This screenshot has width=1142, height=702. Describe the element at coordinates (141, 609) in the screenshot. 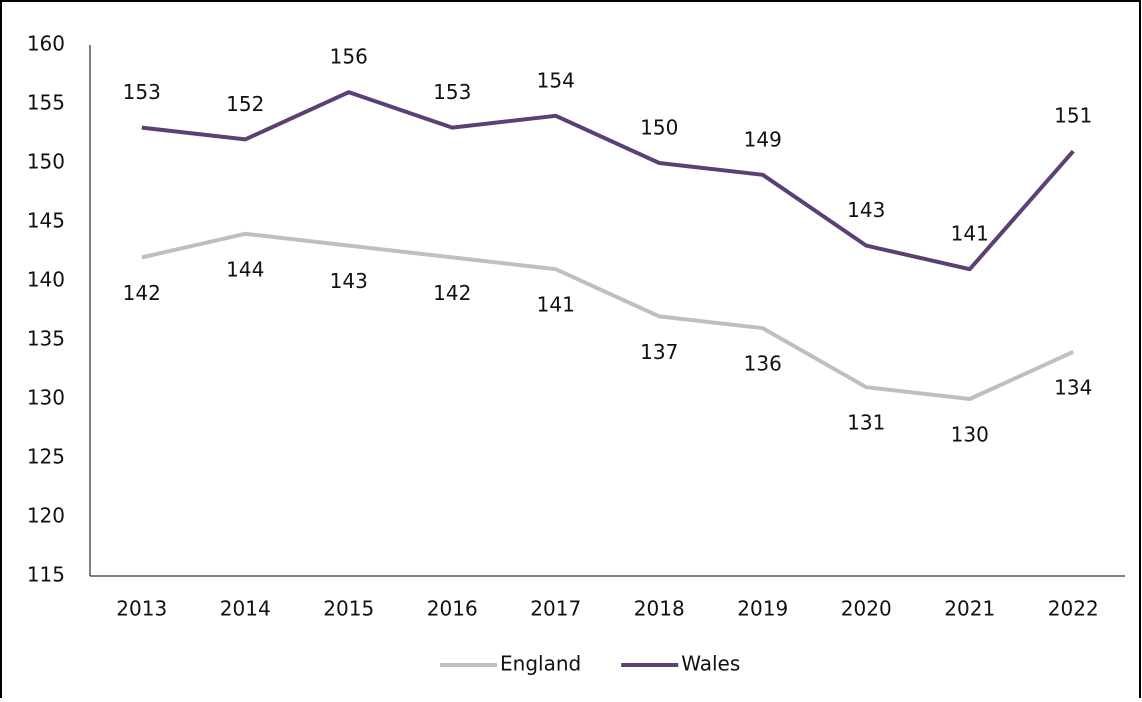

I see `x-tick-label: 2013` at that location.